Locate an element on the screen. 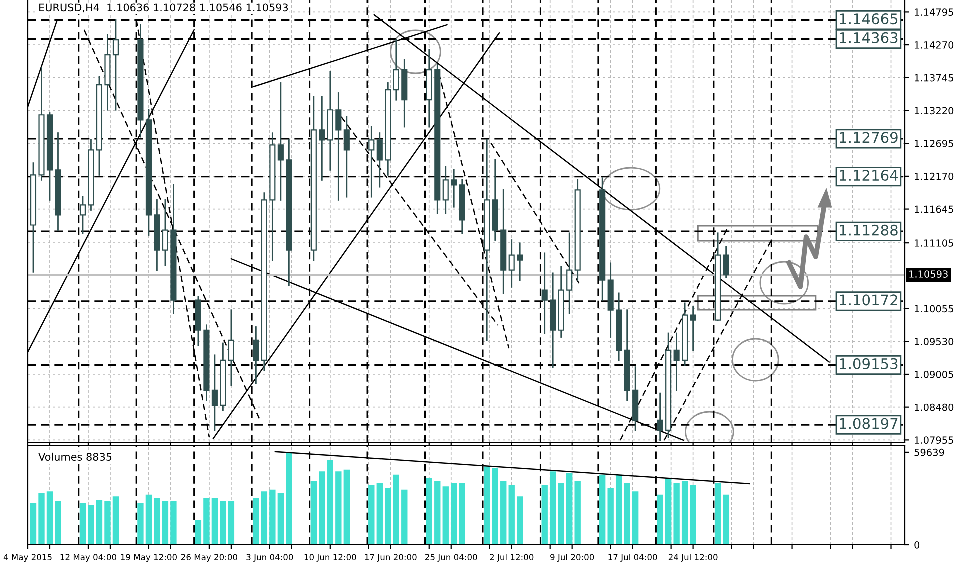  y-tick-label: 1.14270 is located at coordinates (934, 45).